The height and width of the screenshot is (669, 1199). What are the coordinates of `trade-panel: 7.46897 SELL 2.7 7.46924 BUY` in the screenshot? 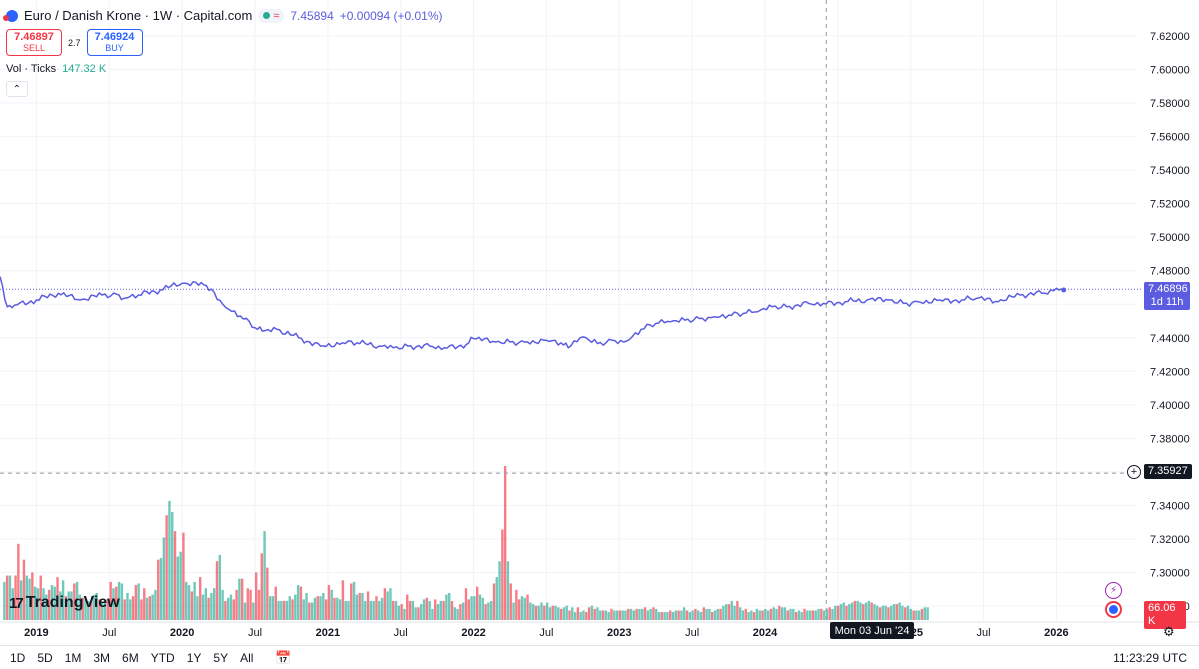 It's located at (74, 42).